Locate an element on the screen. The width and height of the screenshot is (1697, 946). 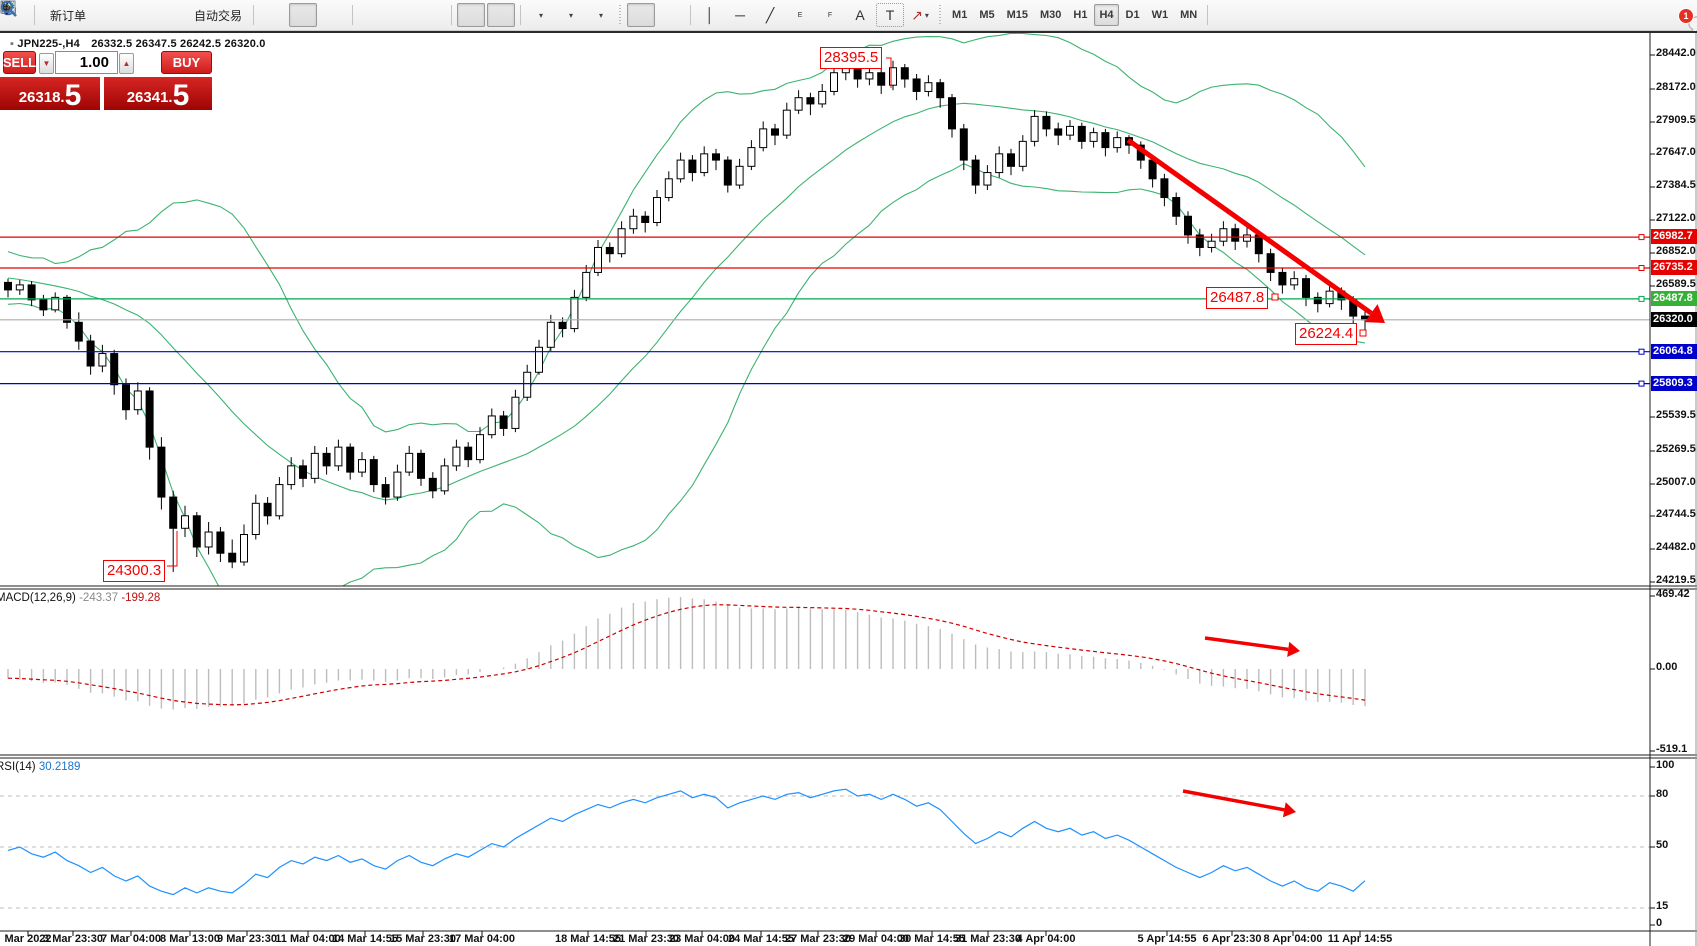
axis-label: 0 is located at coordinates (1659, 923).